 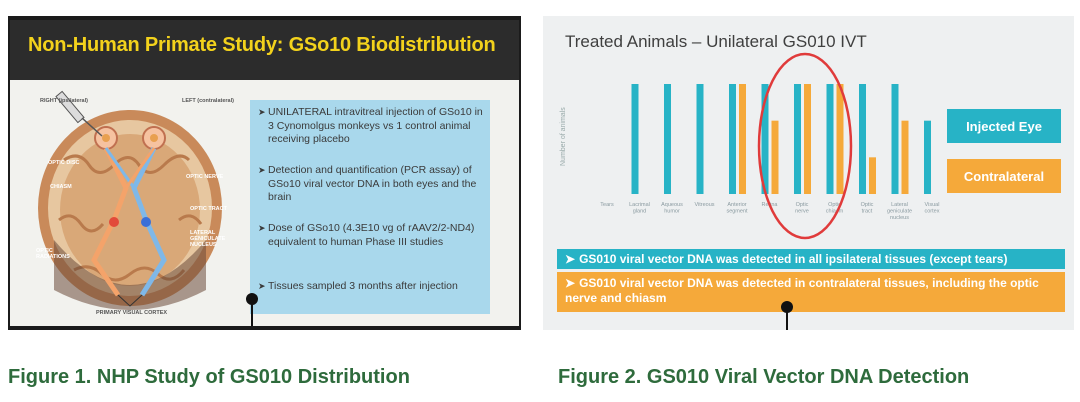 I want to click on x-tick-label: Lacrimal gland, so click(x=639, y=208).